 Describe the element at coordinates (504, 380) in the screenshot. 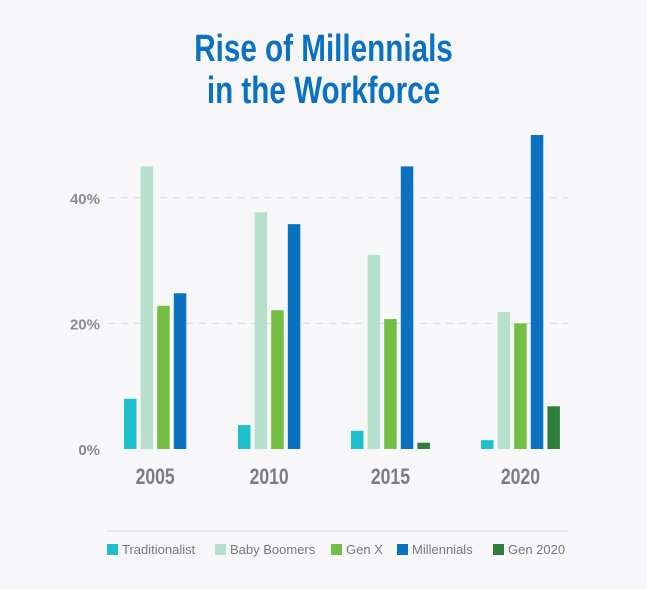

I see `bar-baby-boomers-2020` at that location.